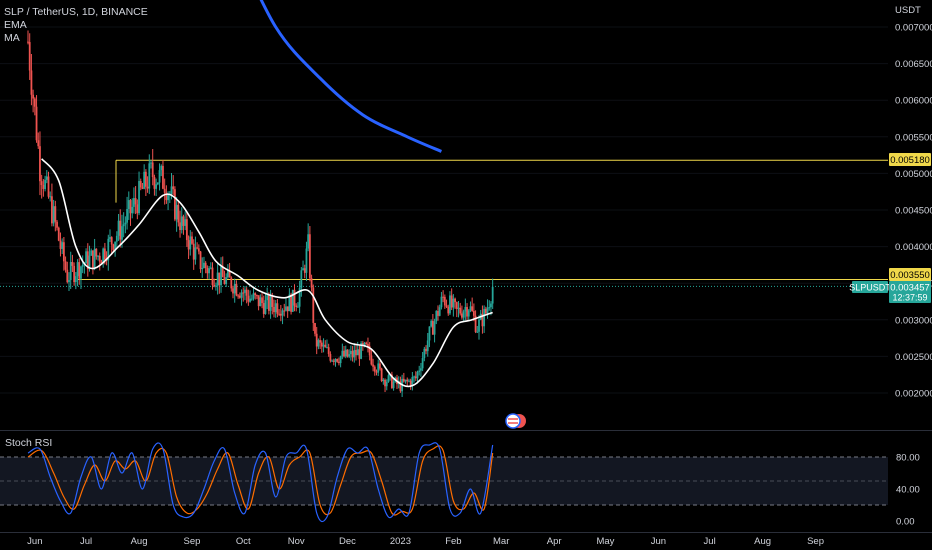 Image resolution: width=932 pixels, height=550 pixels. Describe the element at coordinates (34, 541) in the screenshot. I see `time-tick-label: Jun` at that location.